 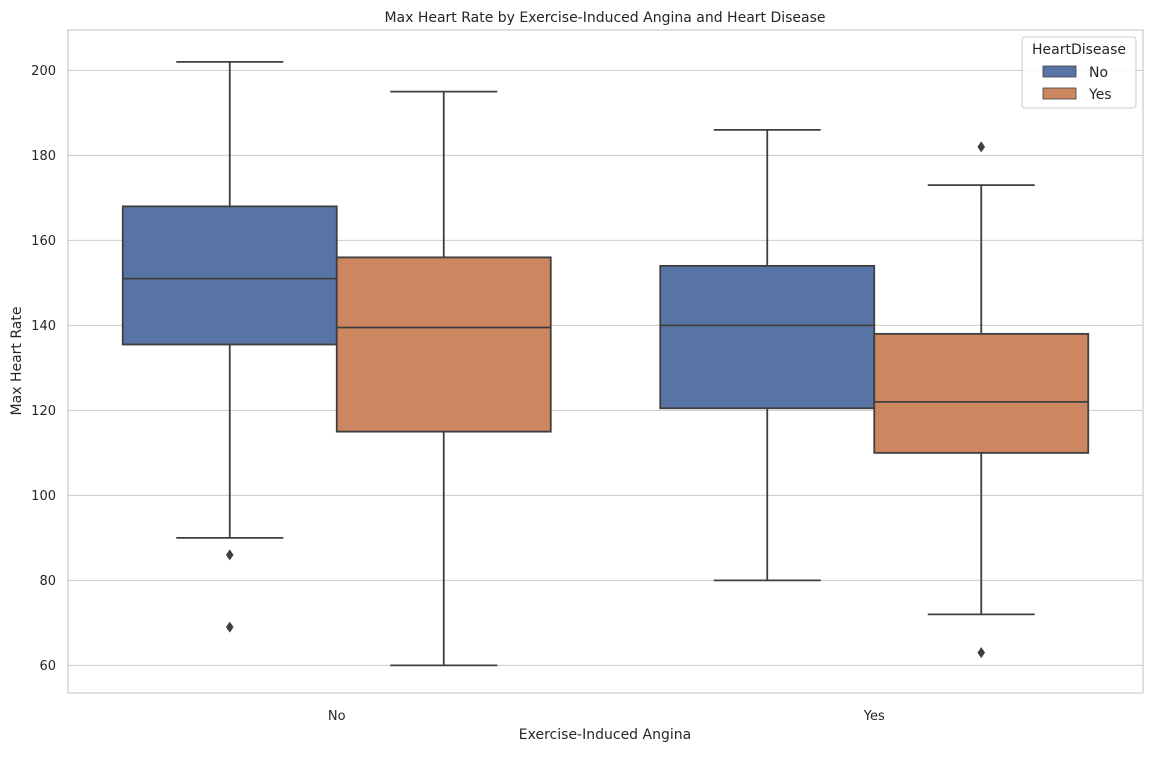 I want to click on legend-label-no: No, so click(x=1098, y=73).